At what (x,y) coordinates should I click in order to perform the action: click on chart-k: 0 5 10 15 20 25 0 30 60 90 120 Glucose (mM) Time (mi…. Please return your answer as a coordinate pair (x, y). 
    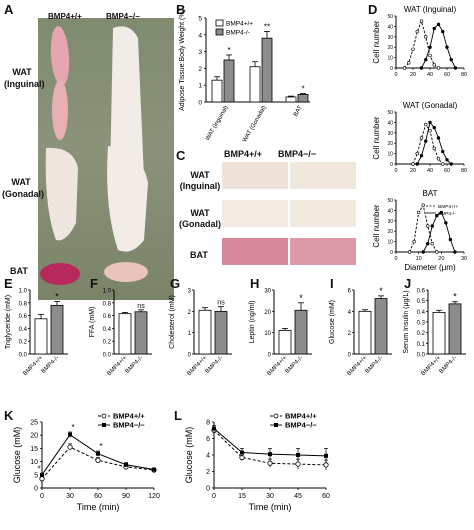
    Looking at the image, I should click on (86, 462).